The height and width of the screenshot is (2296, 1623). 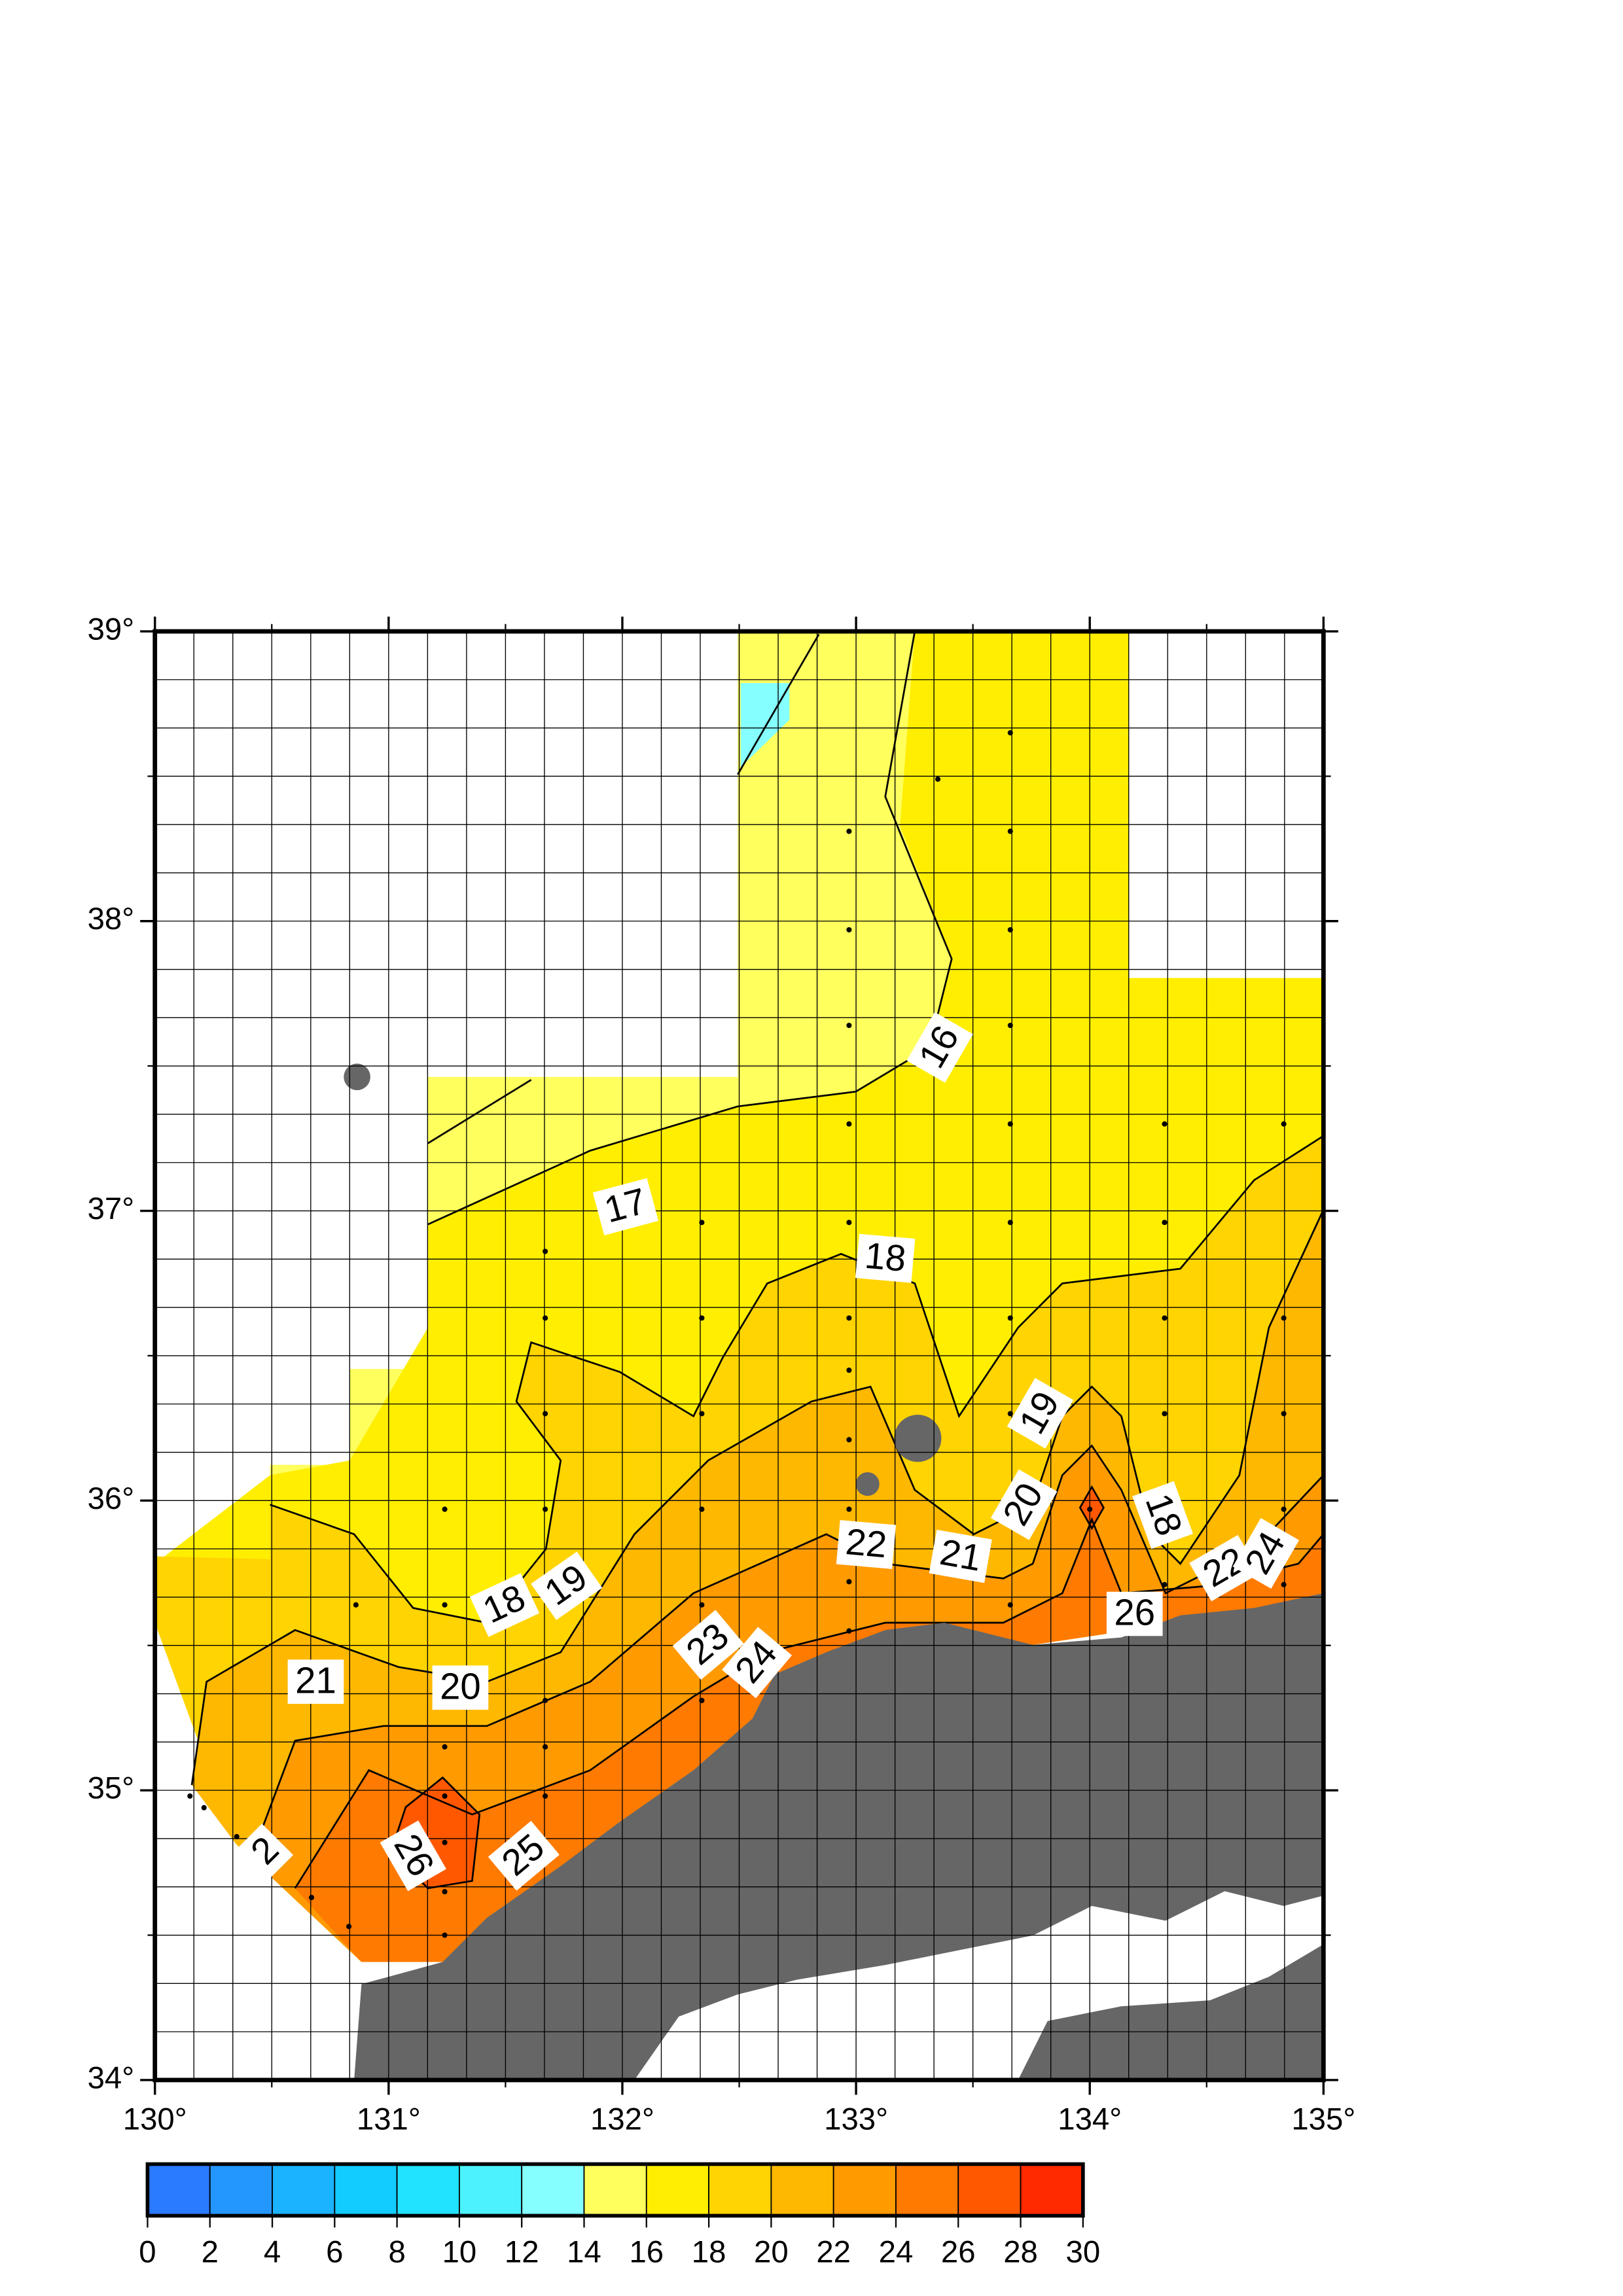 I want to click on x-tick-label: 135°, so click(x=1323, y=2119).